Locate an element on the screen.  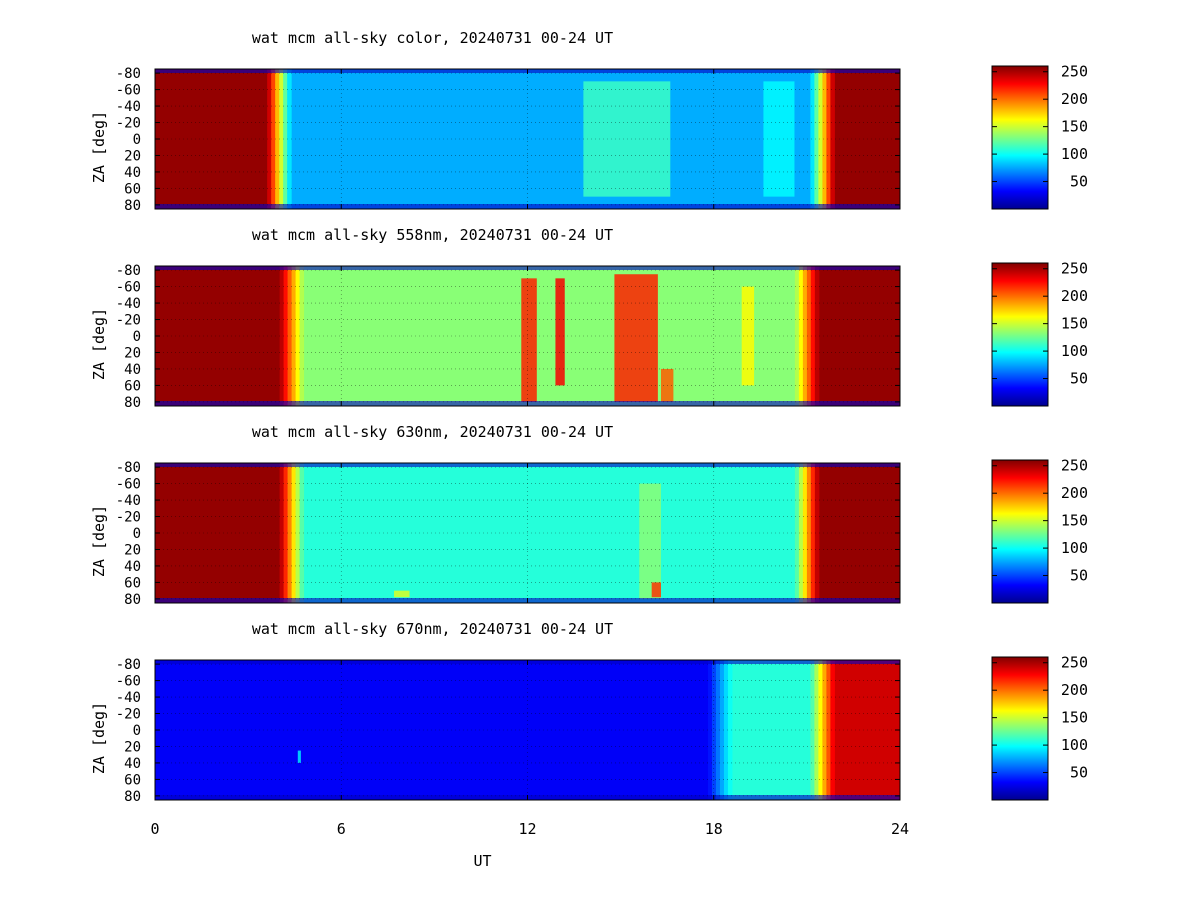
x-tick-label: 12 is located at coordinates (527, 829).